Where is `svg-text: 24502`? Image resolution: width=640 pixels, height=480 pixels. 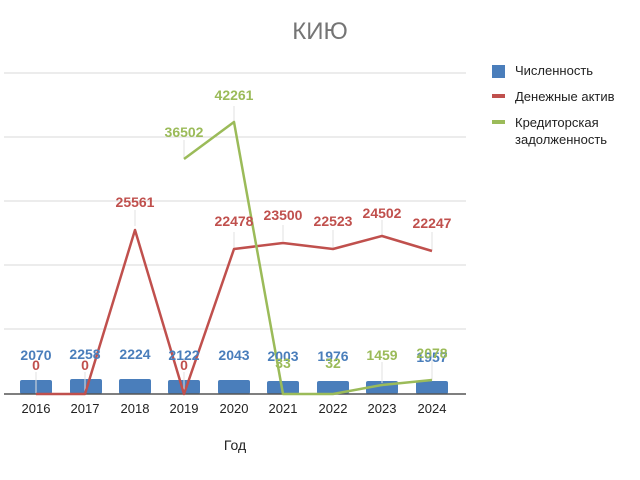
svg-text: 24502 is located at coordinates (382, 213).